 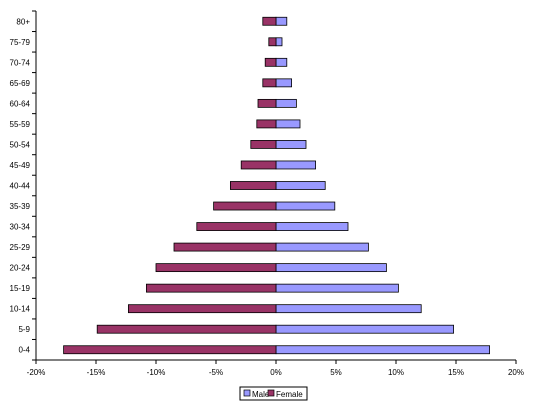 I want to click on y-tick-label: 10-14, so click(x=20, y=309).